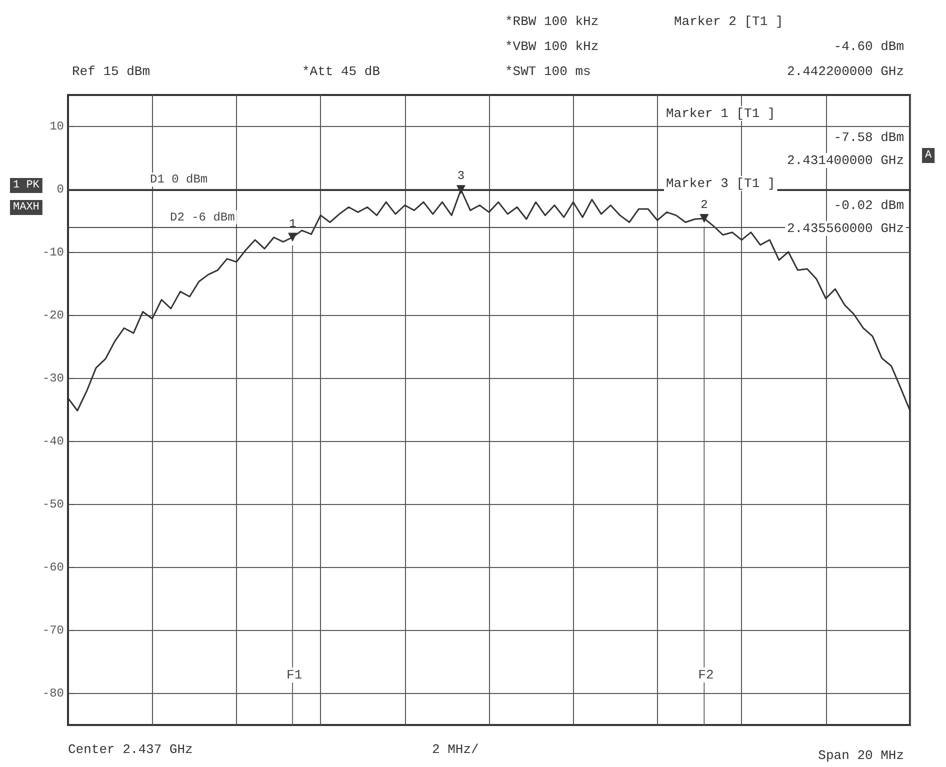  What do you see at coordinates (721, 183) in the screenshot?
I see `annotation: Marker 3 [T1 ]` at bounding box center [721, 183].